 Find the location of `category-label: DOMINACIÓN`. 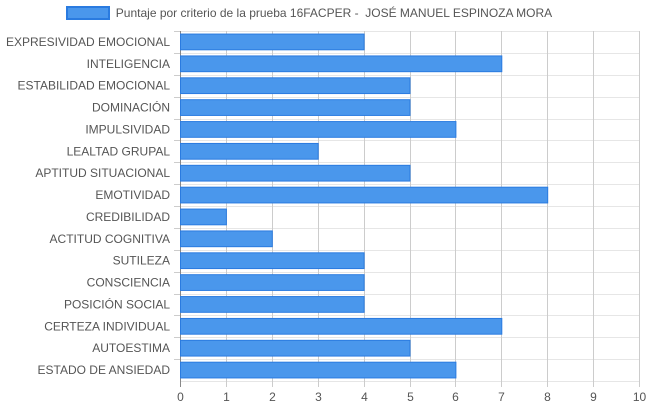

category-label: DOMINACIÓN is located at coordinates (131, 107).